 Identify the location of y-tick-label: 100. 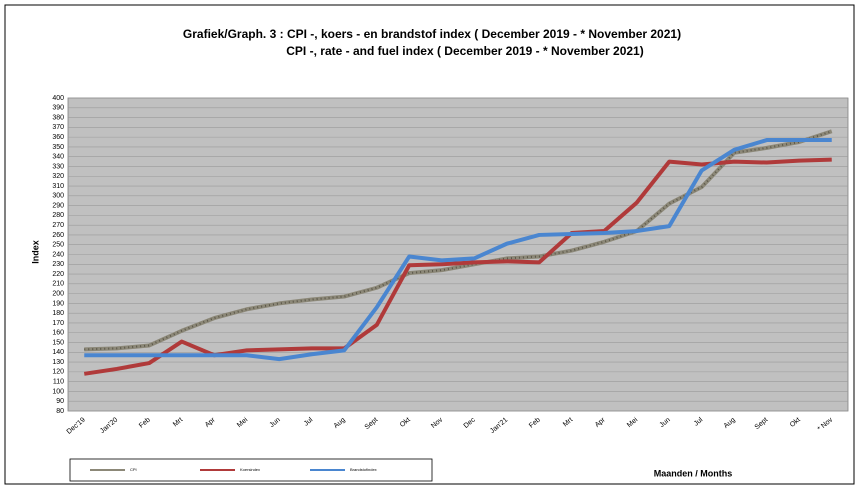
(58, 391).